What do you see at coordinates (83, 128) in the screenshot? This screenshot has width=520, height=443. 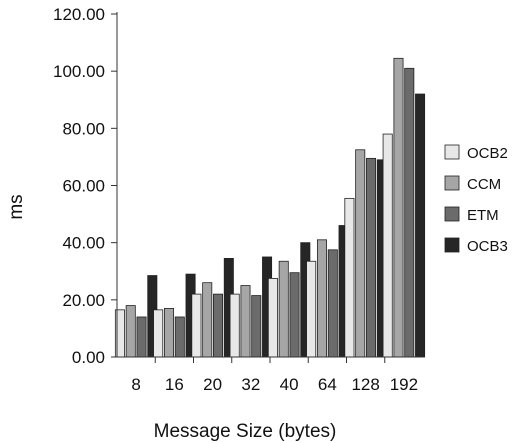 I see `y-tick-label: 80.00` at bounding box center [83, 128].